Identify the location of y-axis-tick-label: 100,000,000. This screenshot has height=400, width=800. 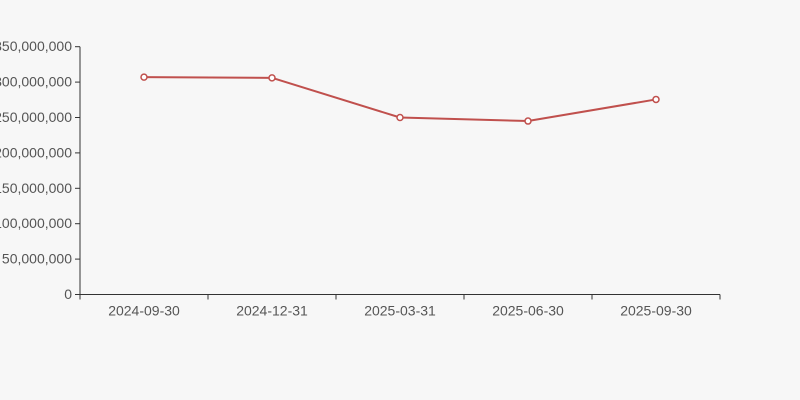
(36, 223).